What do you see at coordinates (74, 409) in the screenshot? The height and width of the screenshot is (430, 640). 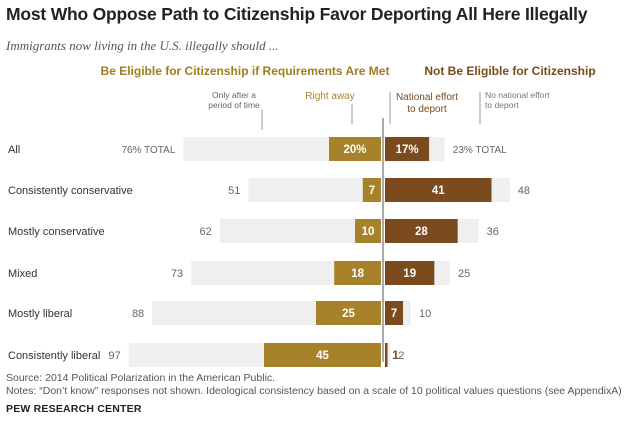 I see `brand-label: PEW RESEARCH CENTER` at bounding box center [74, 409].